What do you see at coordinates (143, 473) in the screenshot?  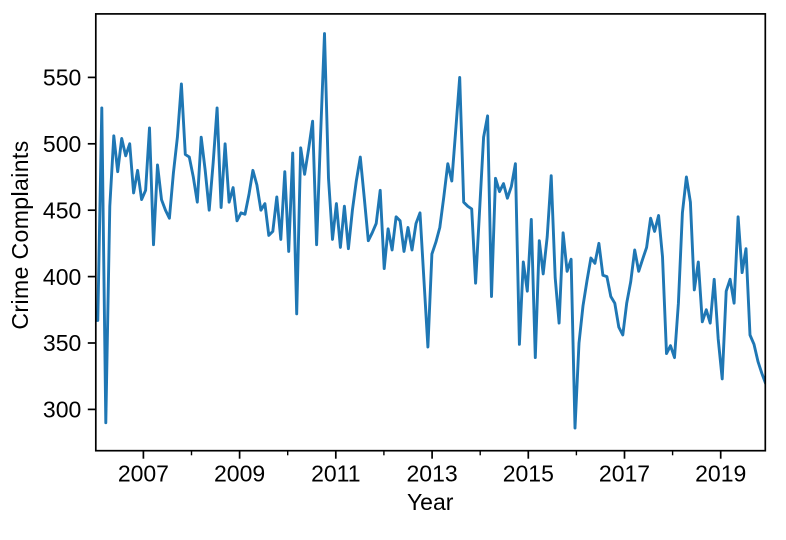 I see `svg-text: 2007` at bounding box center [143, 473].